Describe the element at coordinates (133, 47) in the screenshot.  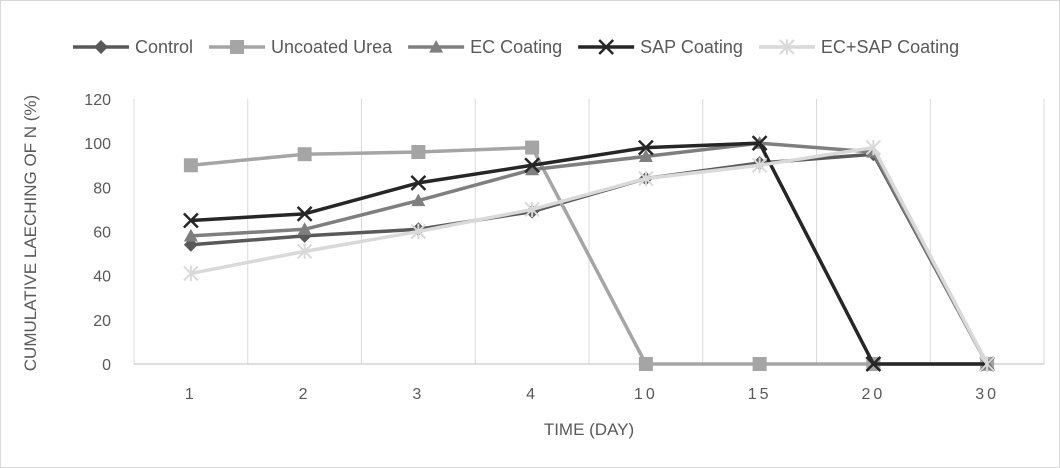
I see `legend-item: Control` at that location.